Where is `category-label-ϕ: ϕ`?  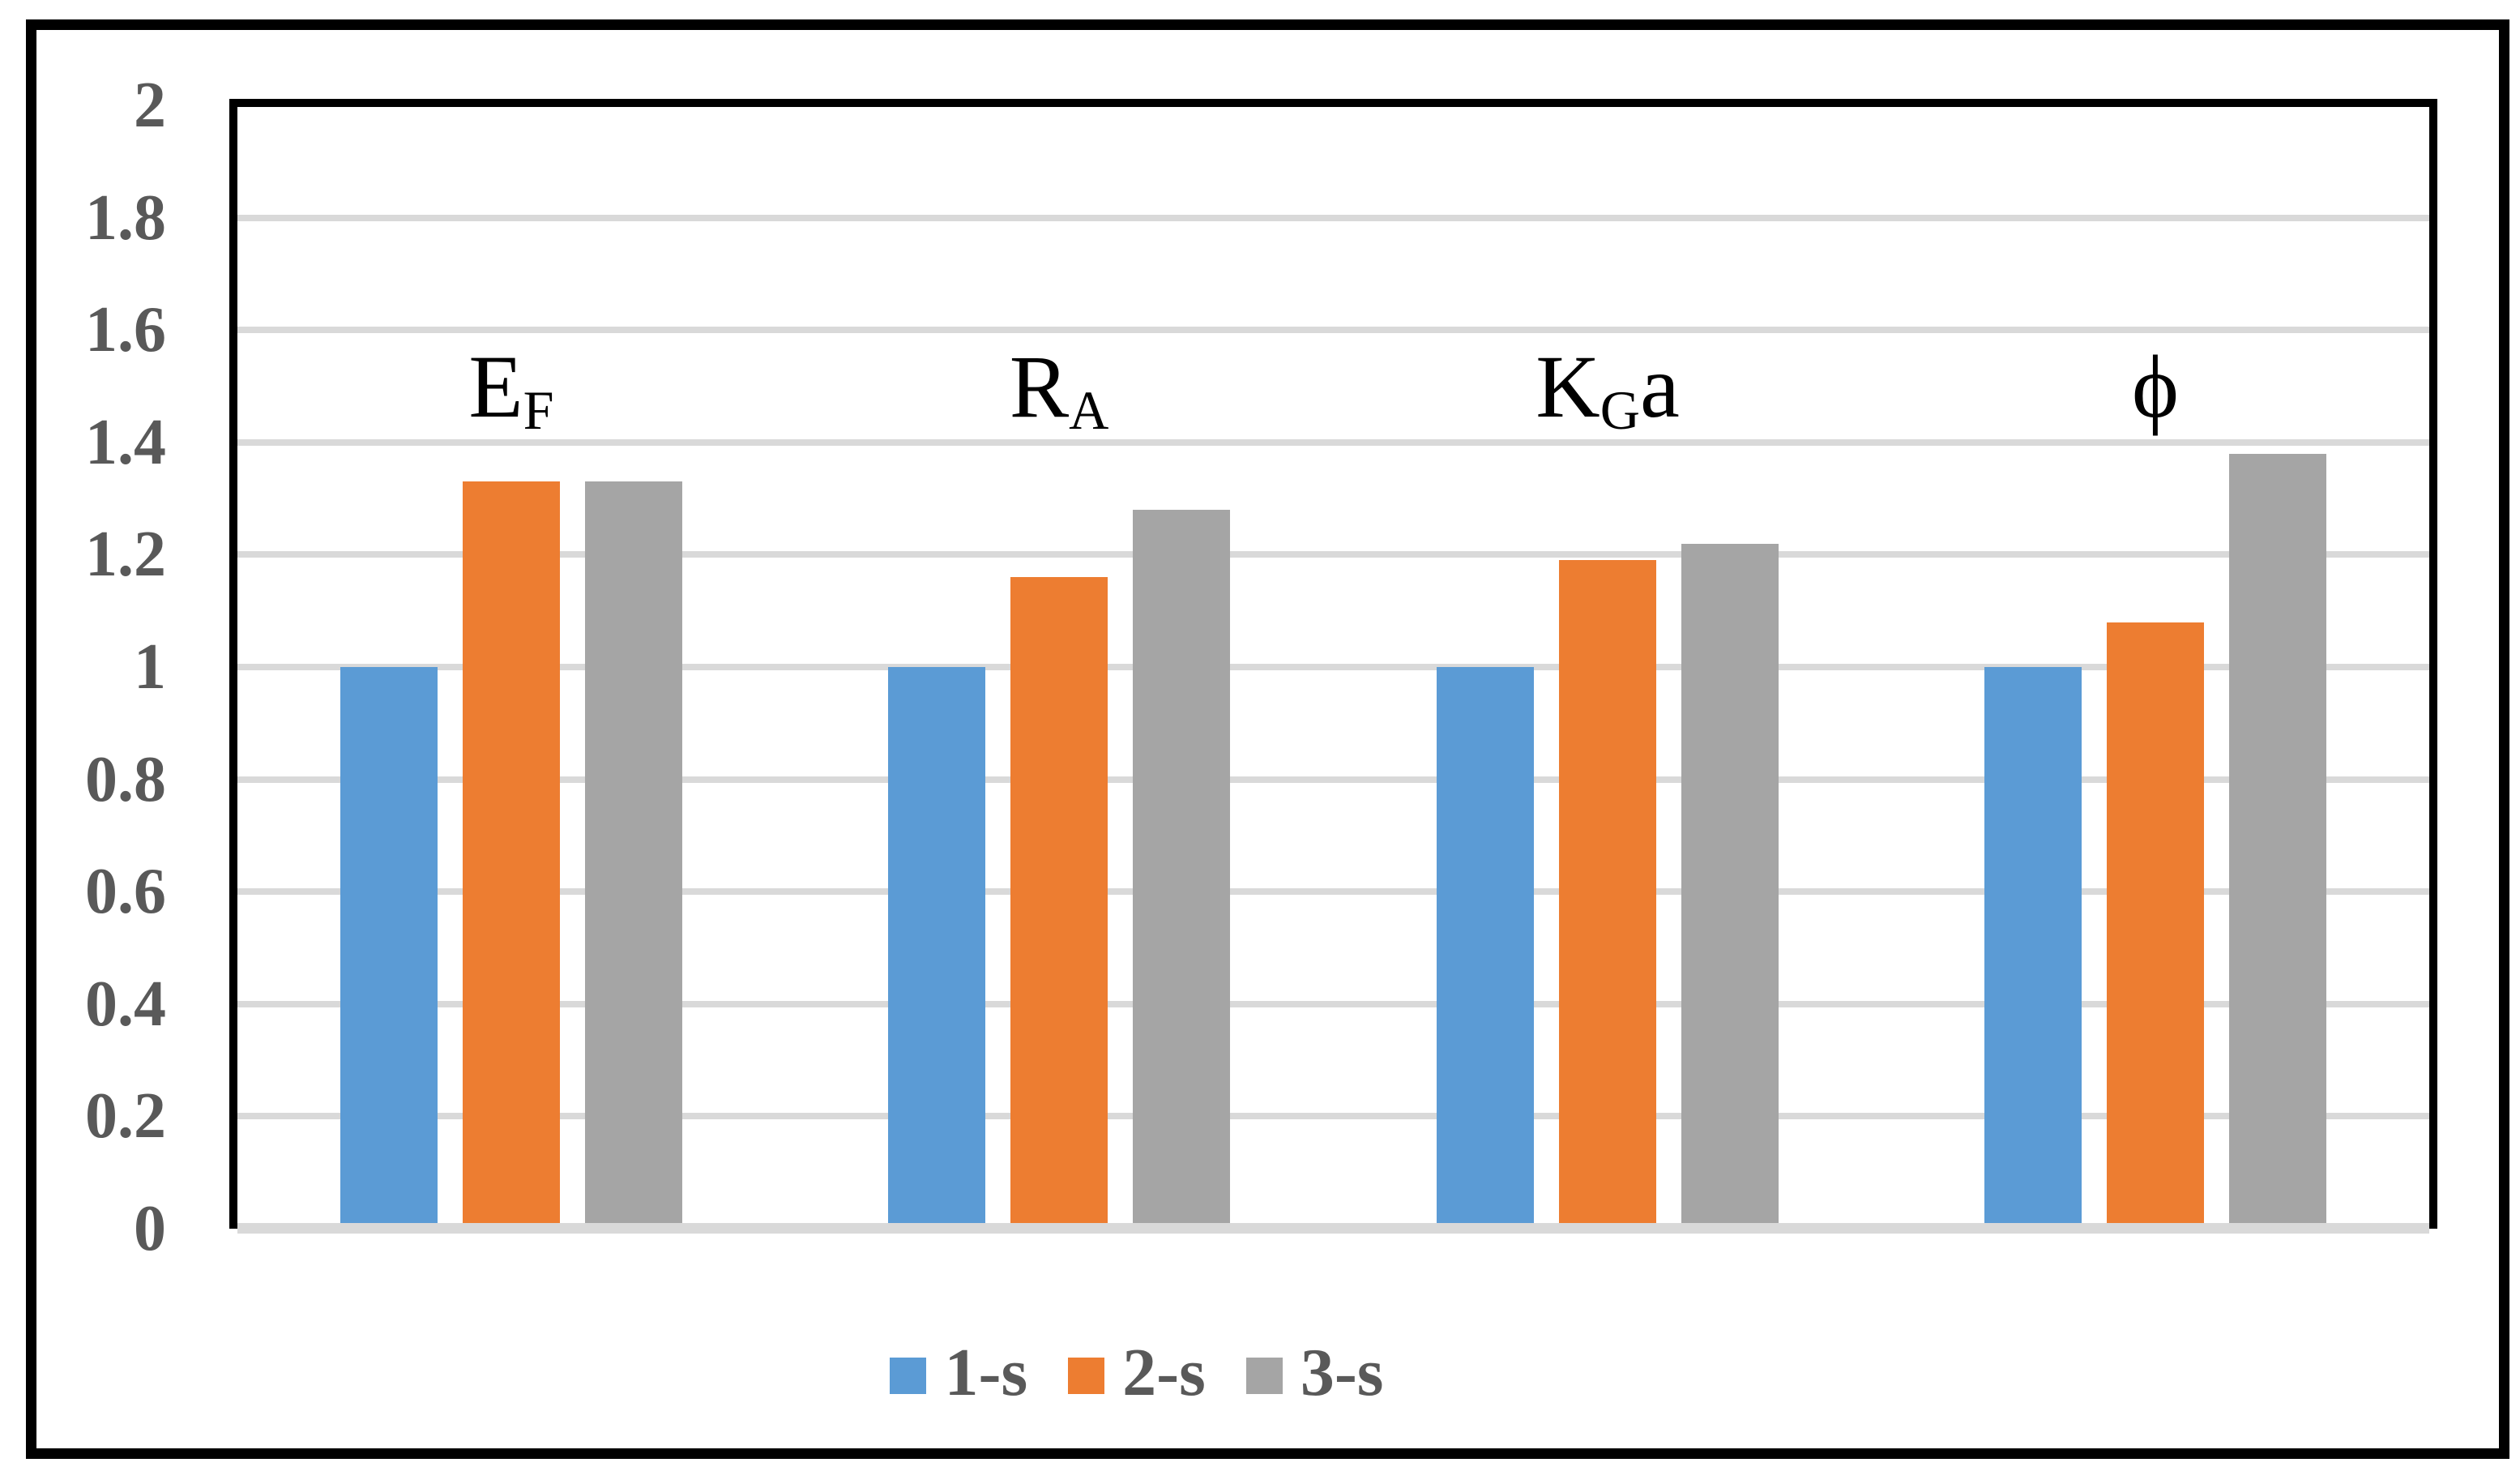 category-label-ϕ: ϕ is located at coordinates (2155, 390).